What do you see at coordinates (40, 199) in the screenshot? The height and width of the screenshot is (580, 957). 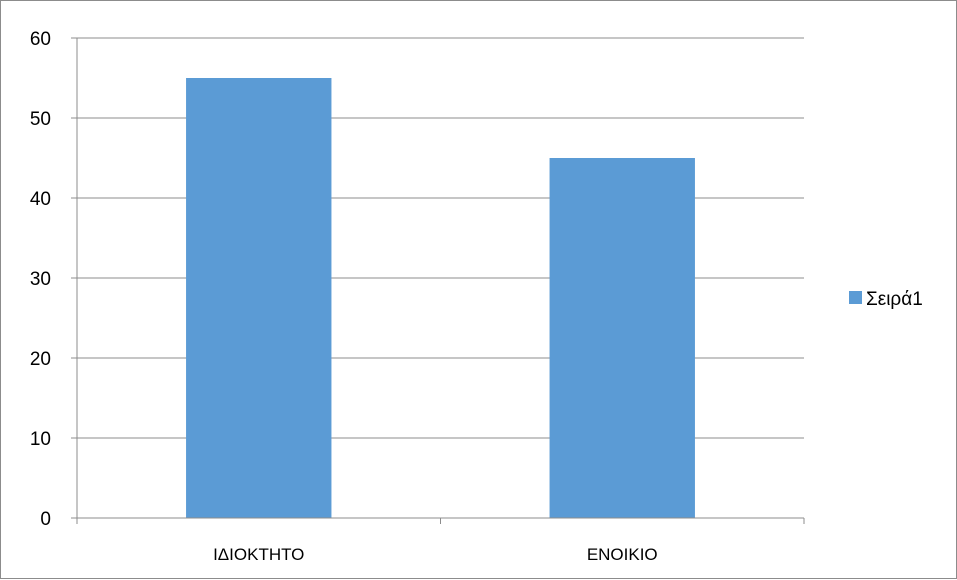 I see `y-tick-label: 40` at bounding box center [40, 199].